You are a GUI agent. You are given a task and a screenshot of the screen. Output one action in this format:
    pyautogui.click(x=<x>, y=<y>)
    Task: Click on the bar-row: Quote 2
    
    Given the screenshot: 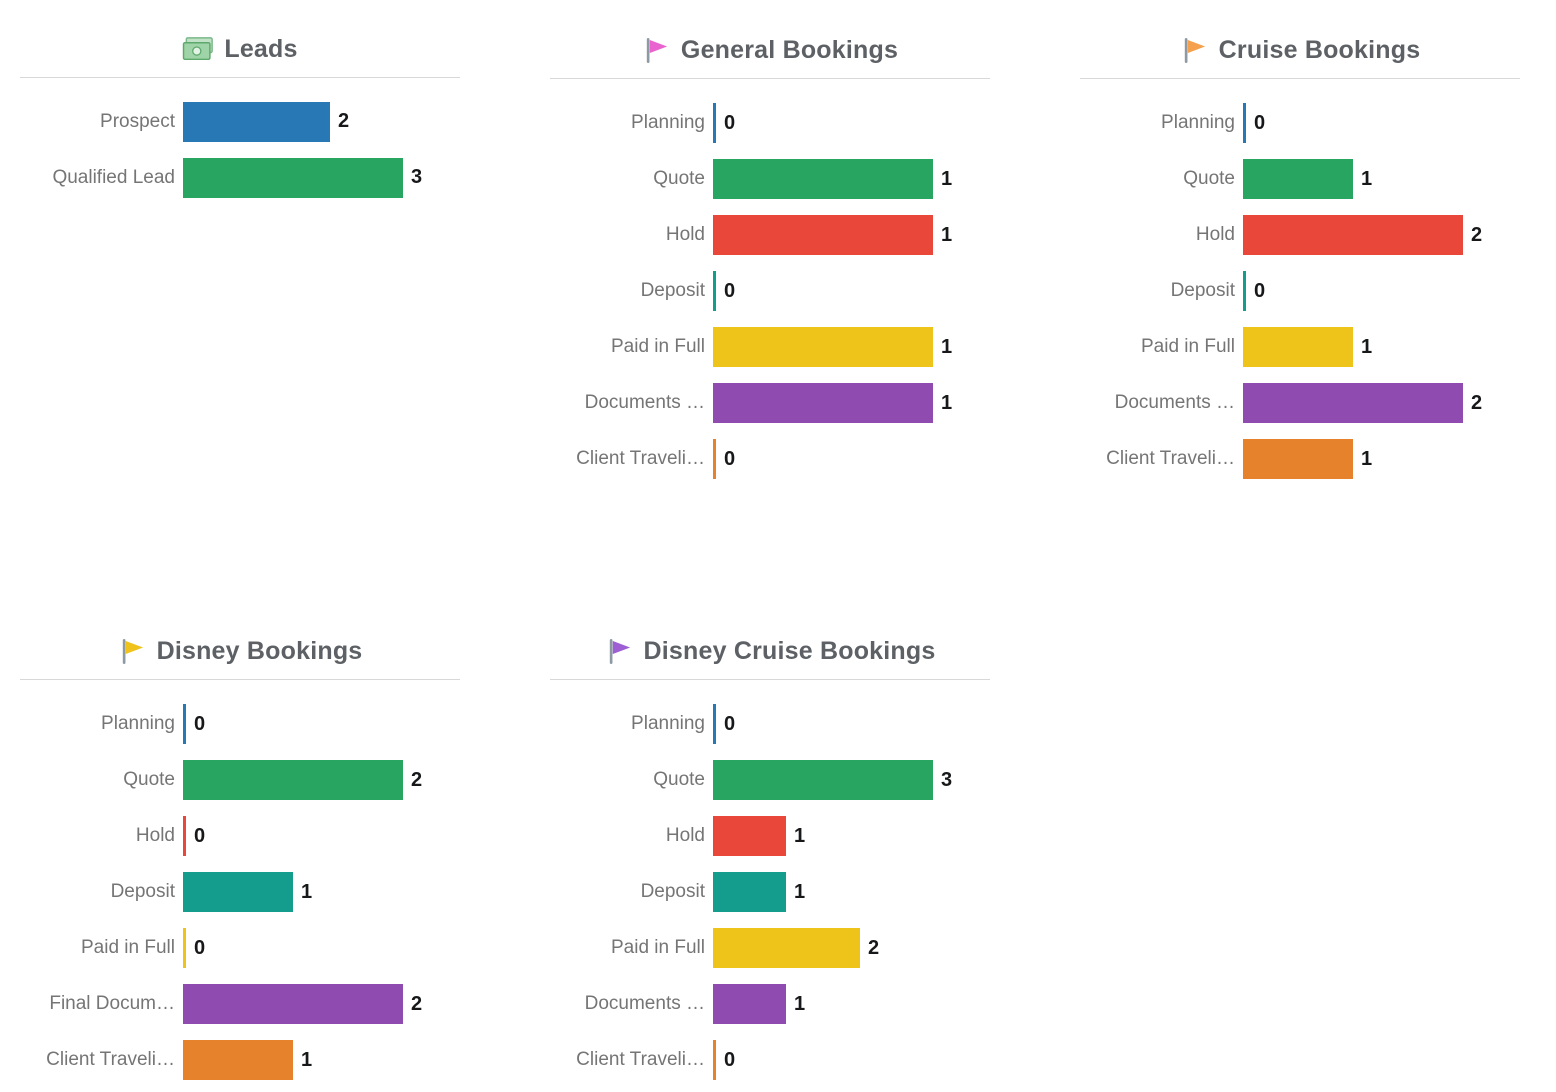 What is the action you would take?
    pyautogui.click(x=240, y=780)
    